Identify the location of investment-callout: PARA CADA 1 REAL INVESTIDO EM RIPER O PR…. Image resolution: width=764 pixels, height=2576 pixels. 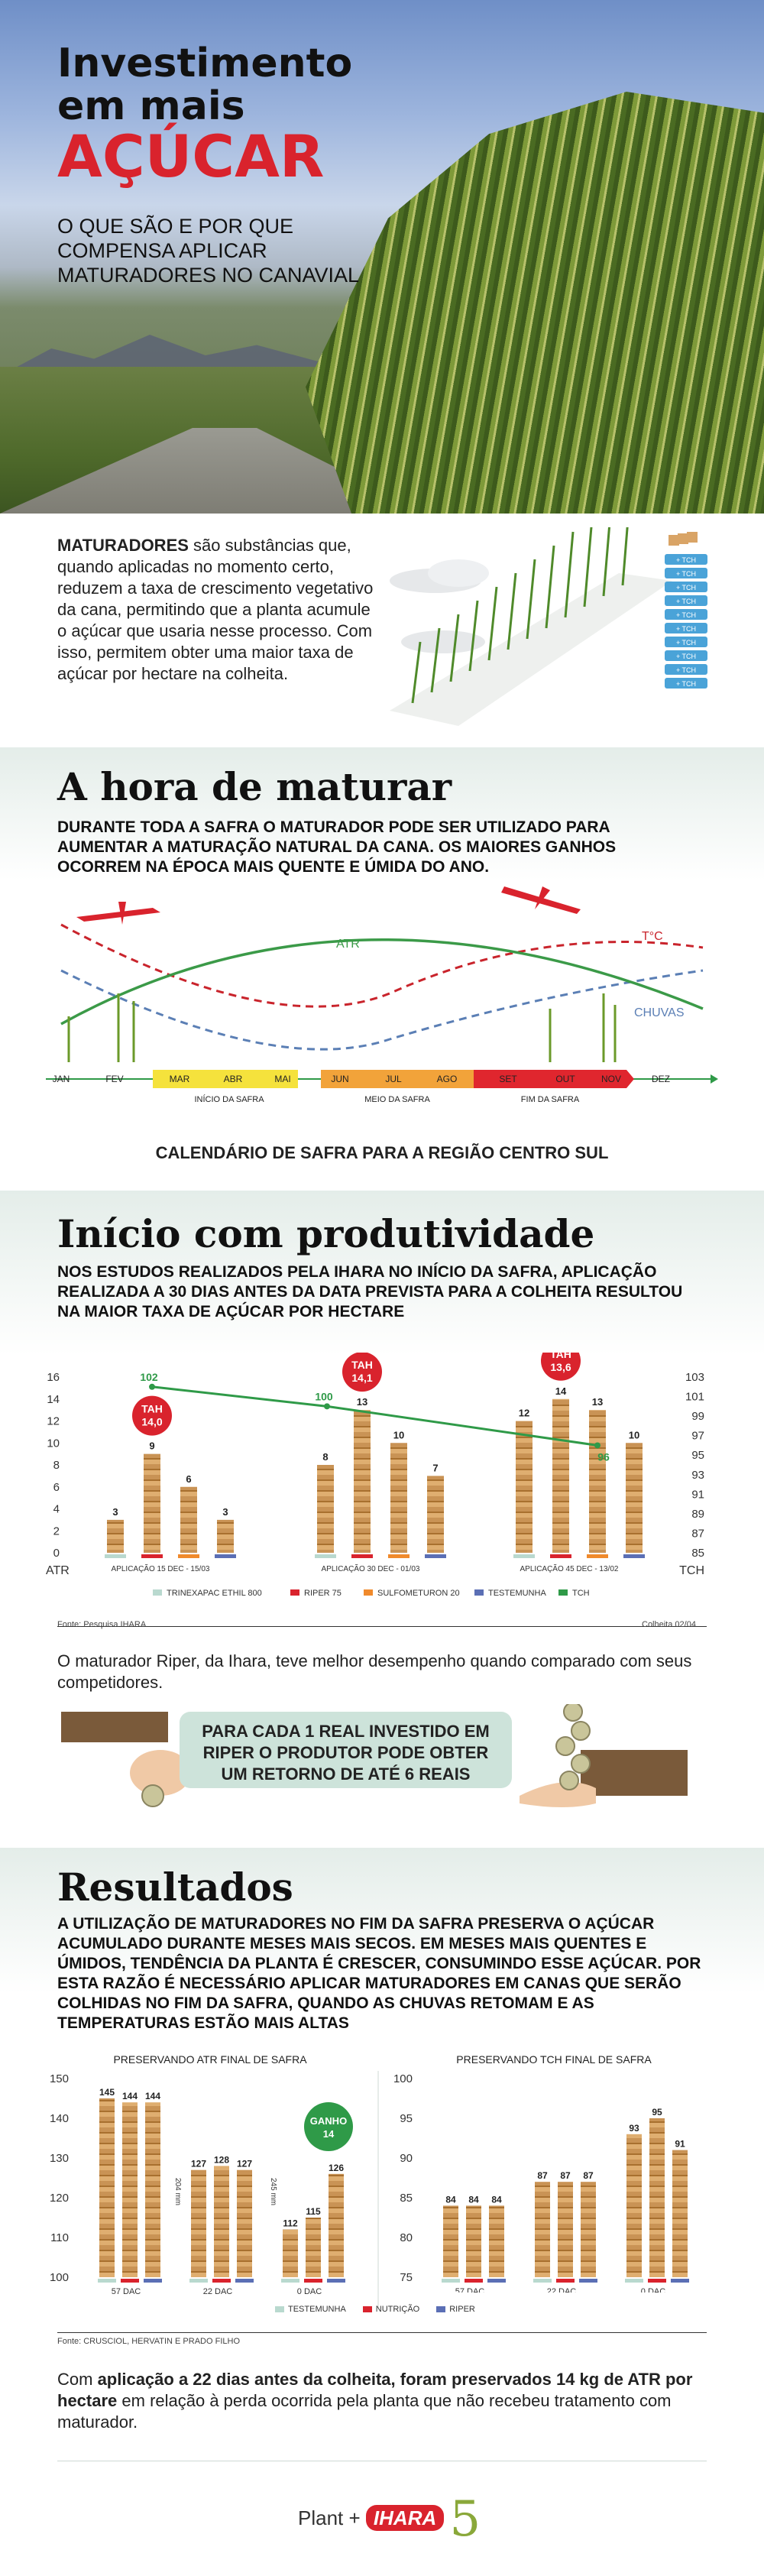
(346, 1750).